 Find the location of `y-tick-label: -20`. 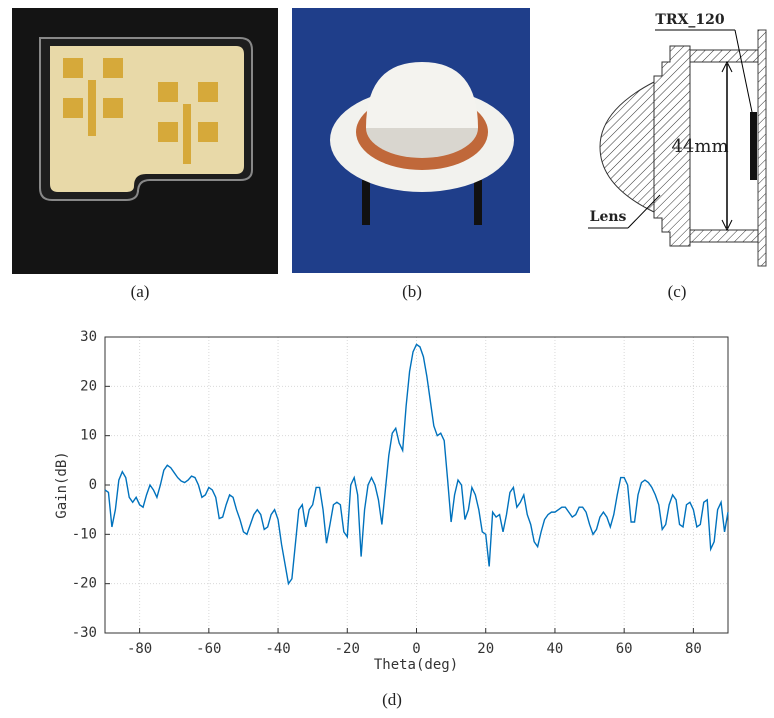

y-tick-label: -20 is located at coordinates (84, 584).